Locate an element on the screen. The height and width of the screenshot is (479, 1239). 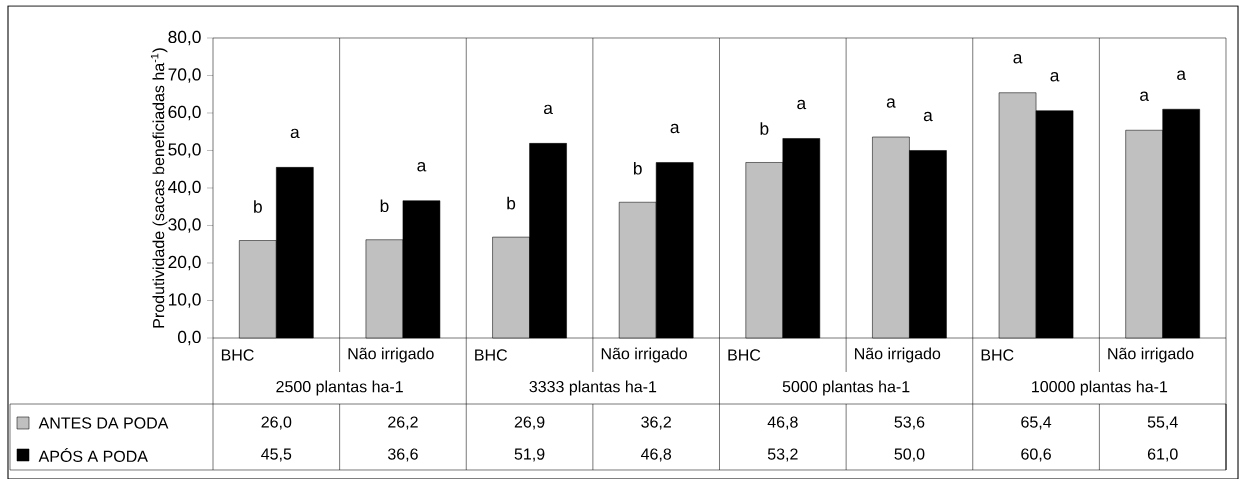
y-tick-label: 40,0 is located at coordinates (184, 188).